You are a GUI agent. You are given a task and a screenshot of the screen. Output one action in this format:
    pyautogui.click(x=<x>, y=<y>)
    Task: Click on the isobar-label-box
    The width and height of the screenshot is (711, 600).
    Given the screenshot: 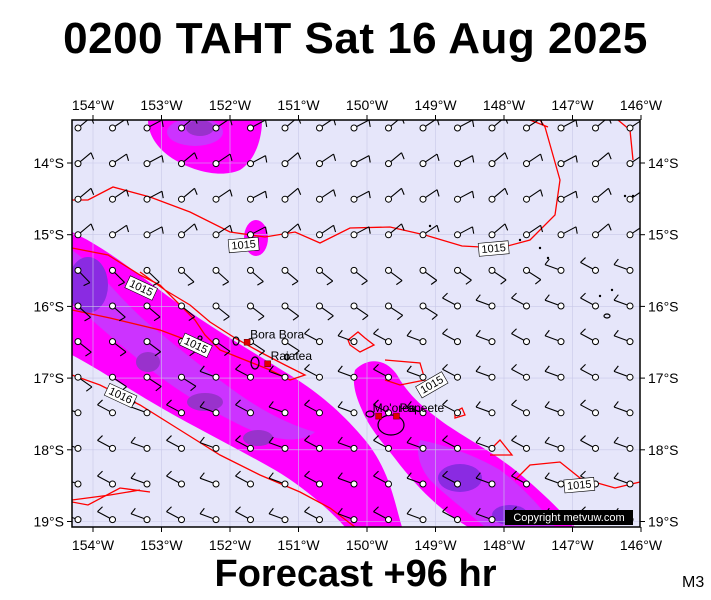 What is the action you would take?
    pyautogui.click(x=579, y=485)
    